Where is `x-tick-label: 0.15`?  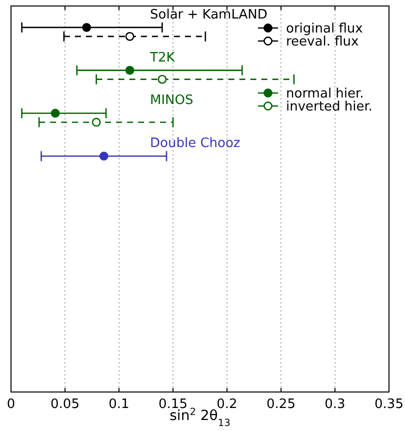 x-tick-label: 0.15 is located at coordinates (173, 404).